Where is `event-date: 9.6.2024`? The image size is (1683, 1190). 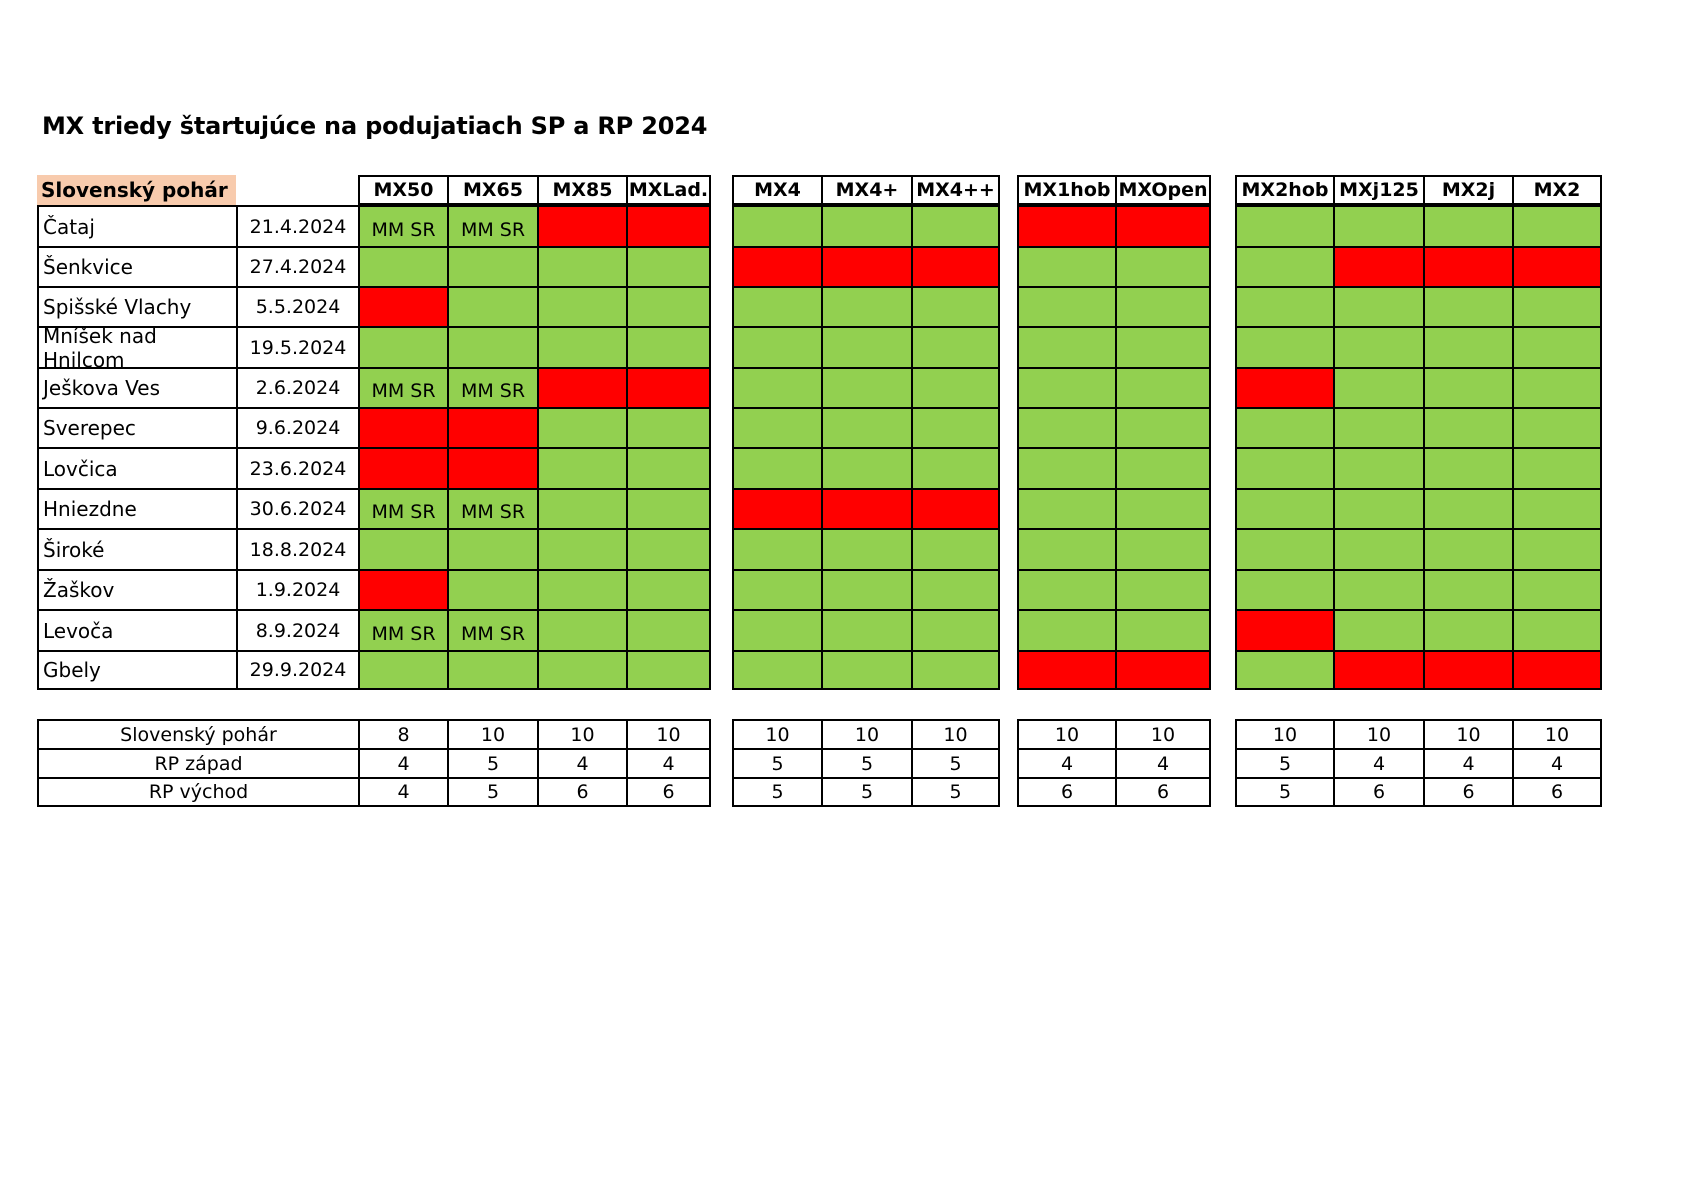 event-date: 9.6.2024 is located at coordinates (297, 427).